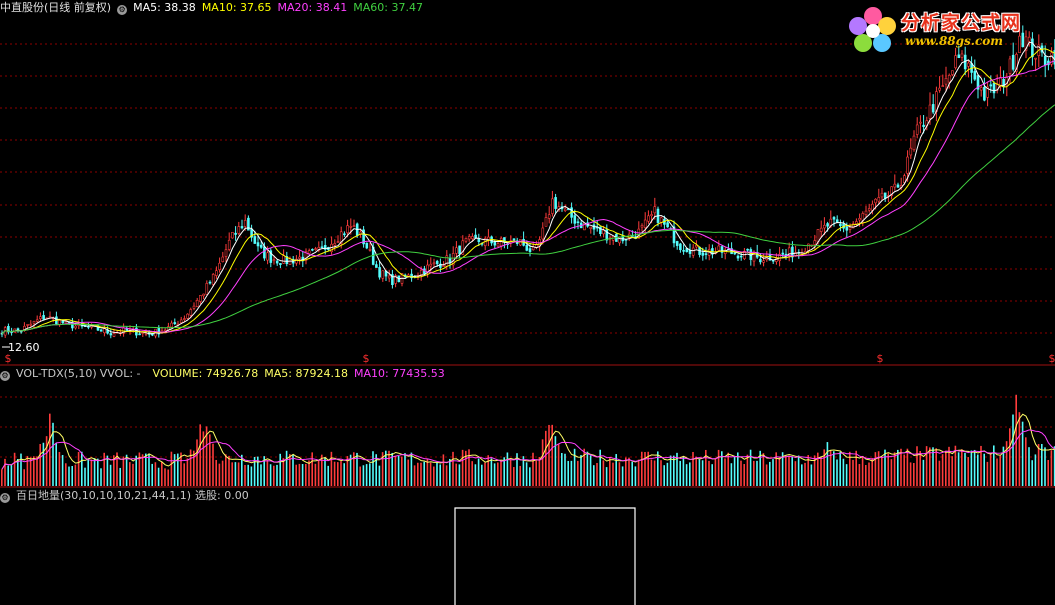 The height and width of the screenshot is (605, 1055). I want to click on ma10-readout: MA10: 37.65, so click(236, 7).